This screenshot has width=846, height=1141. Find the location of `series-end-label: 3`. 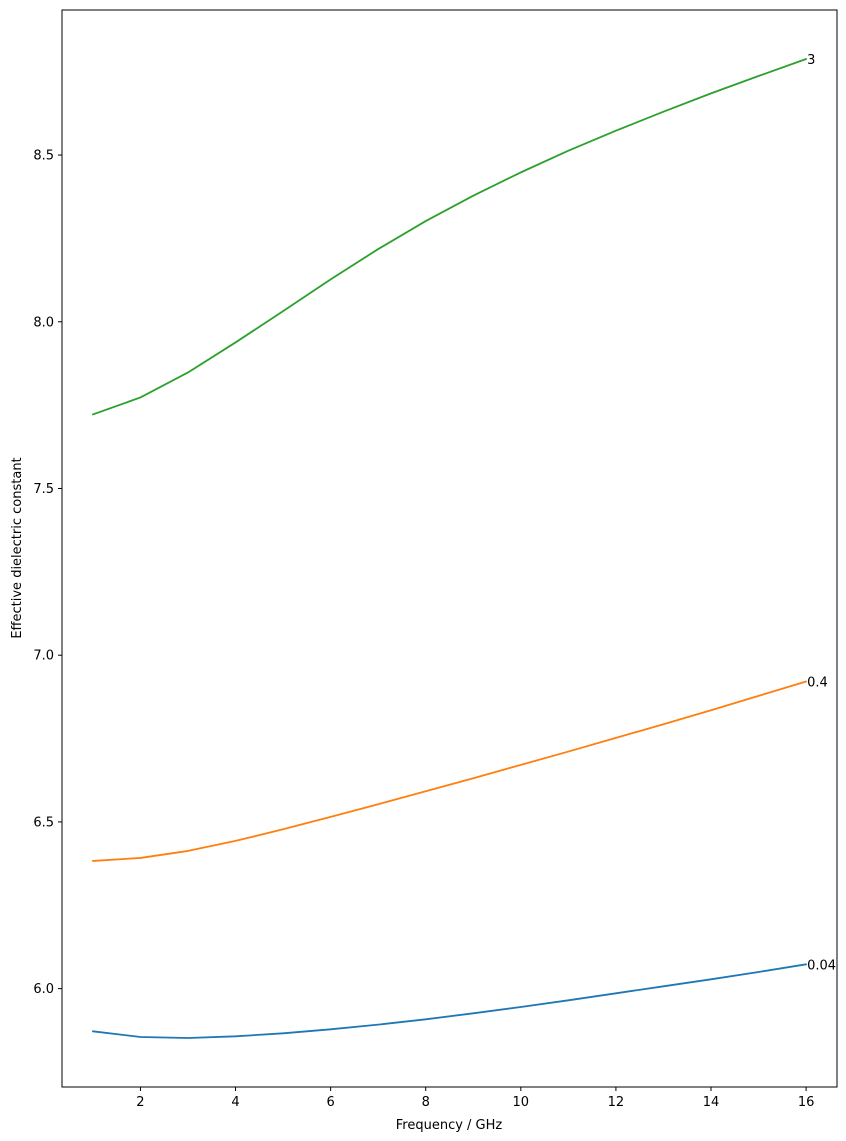

series-end-label: 3 is located at coordinates (811, 60).